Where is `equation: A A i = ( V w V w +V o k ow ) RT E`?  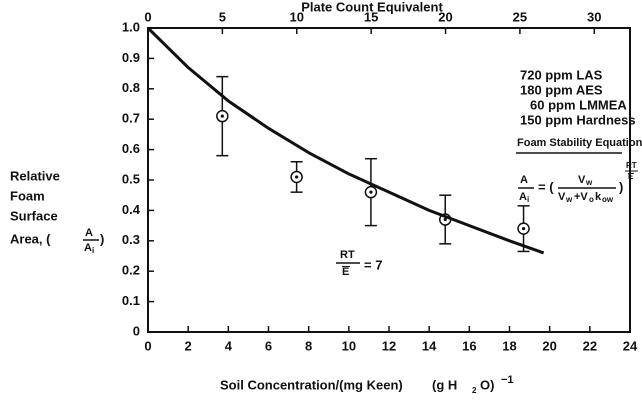 equation: A A i = ( V w V w +V o k ow ) RT E is located at coordinates (578, 182).